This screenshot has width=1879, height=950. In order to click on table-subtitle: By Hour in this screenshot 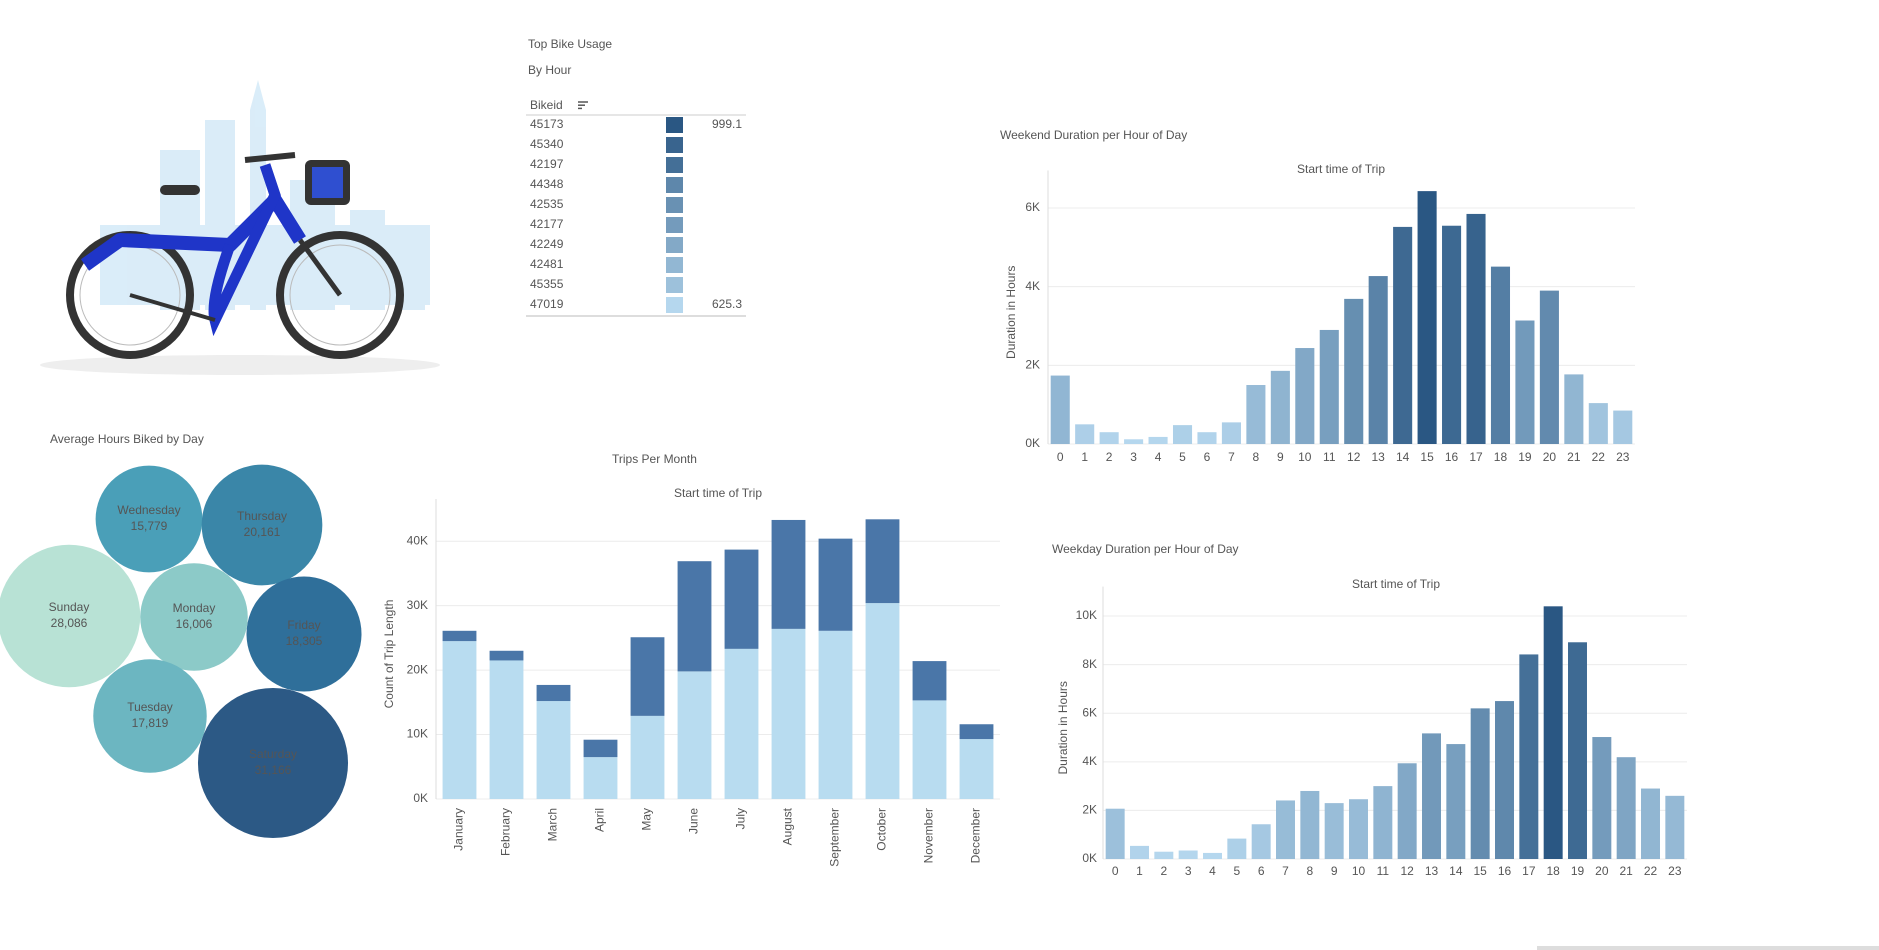, I will do `click(549, 70)`.